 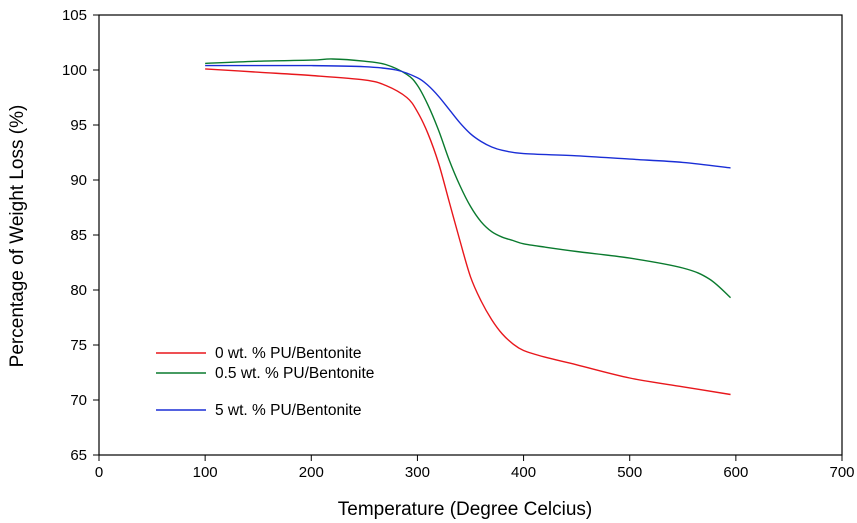 What do you see at coordinates (311, 472) in the screenshot?
I see `x-tick-label: 200` at bounding box center [311, 472].